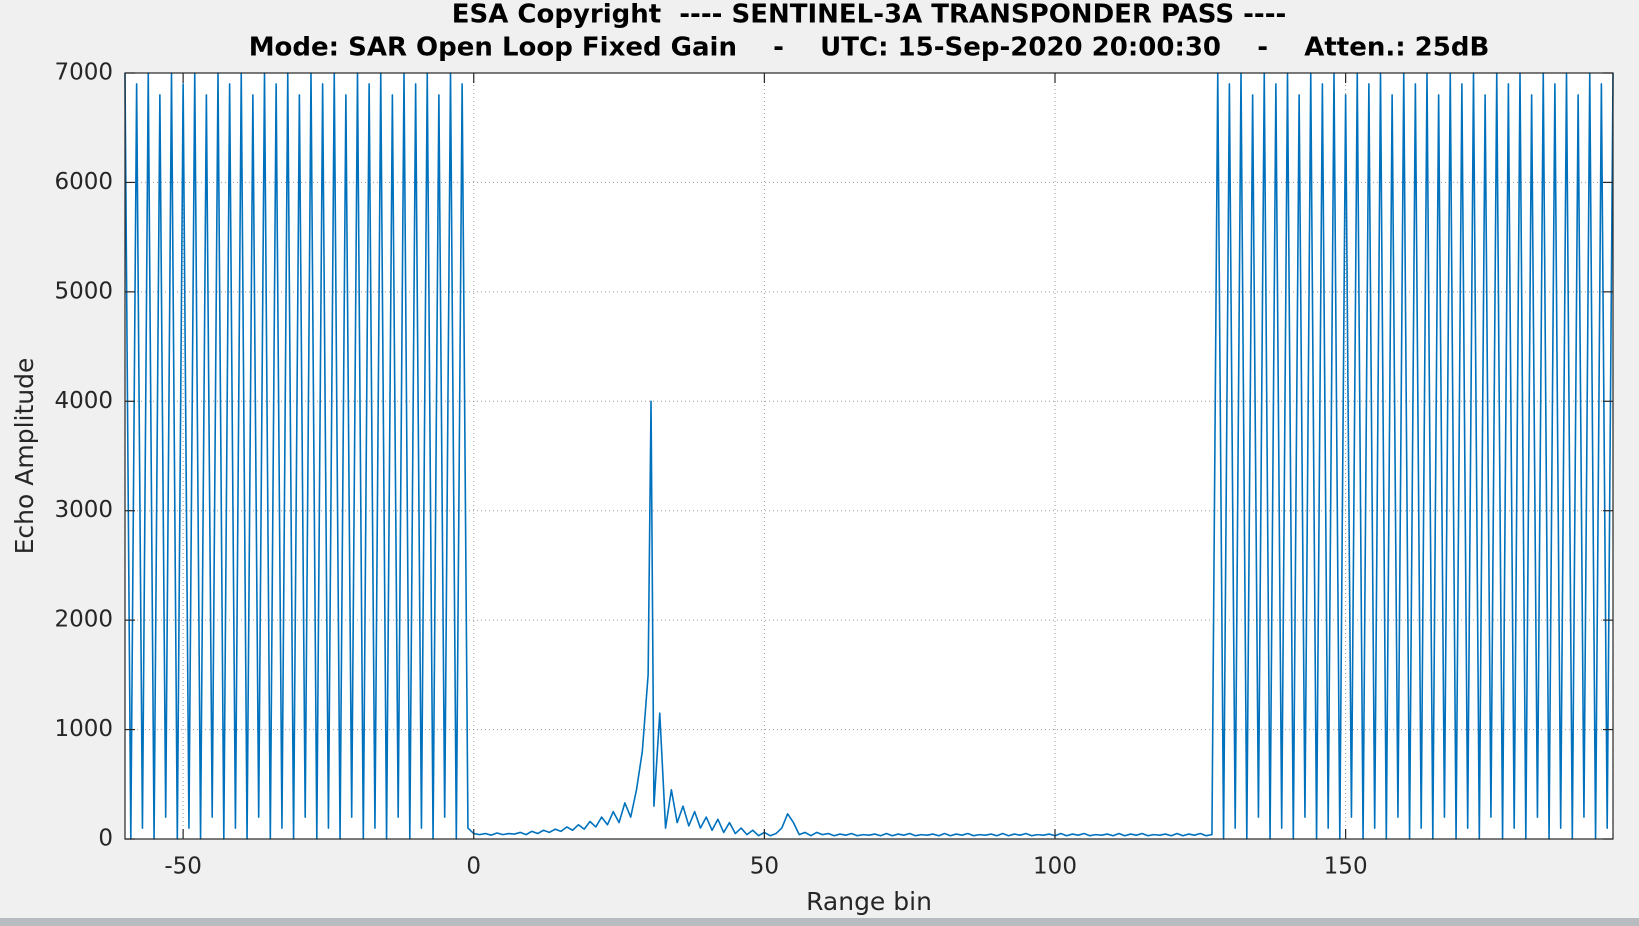  What do you see at coordinates (83, 401) in the screenshot?
I see `y-tick-label: 4000` at bounding box center [83, 401].